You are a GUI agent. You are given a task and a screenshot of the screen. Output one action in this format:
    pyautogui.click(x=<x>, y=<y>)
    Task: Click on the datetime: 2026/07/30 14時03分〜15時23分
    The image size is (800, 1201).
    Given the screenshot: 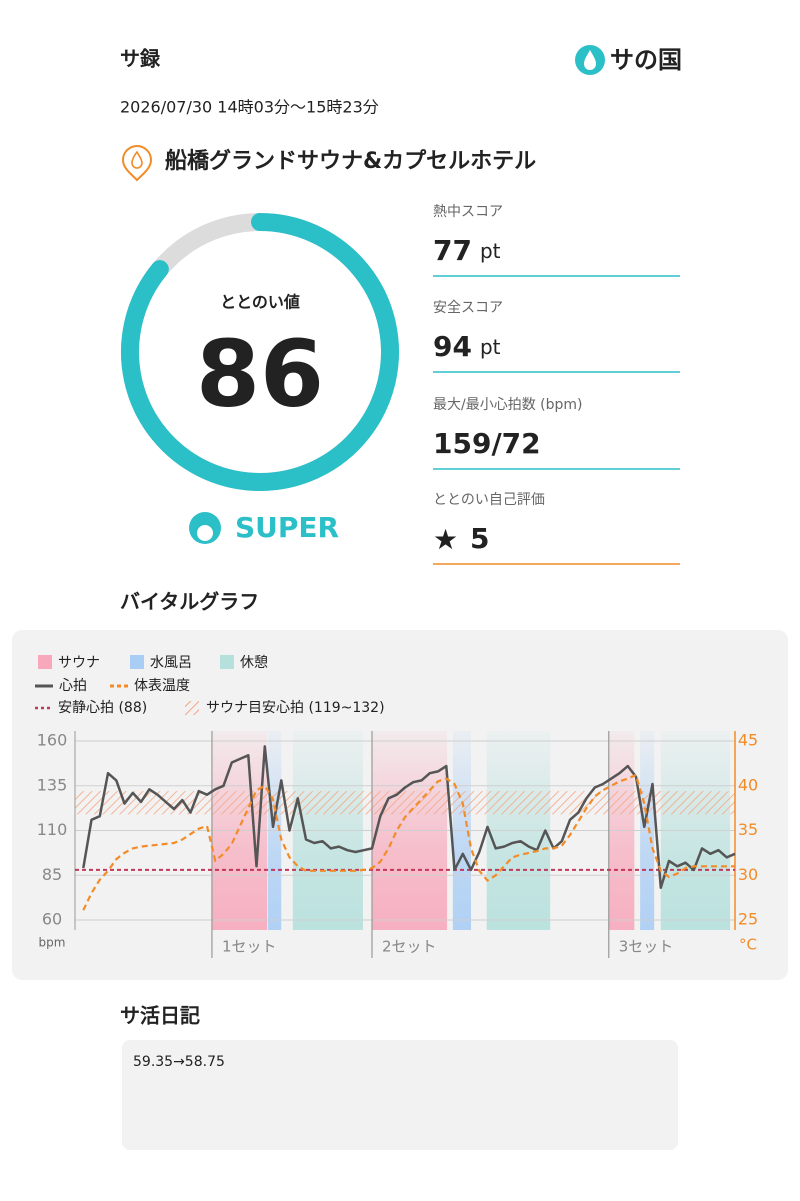 What is the action you would take?
    pyautogui.click(x=249, y=107)
    